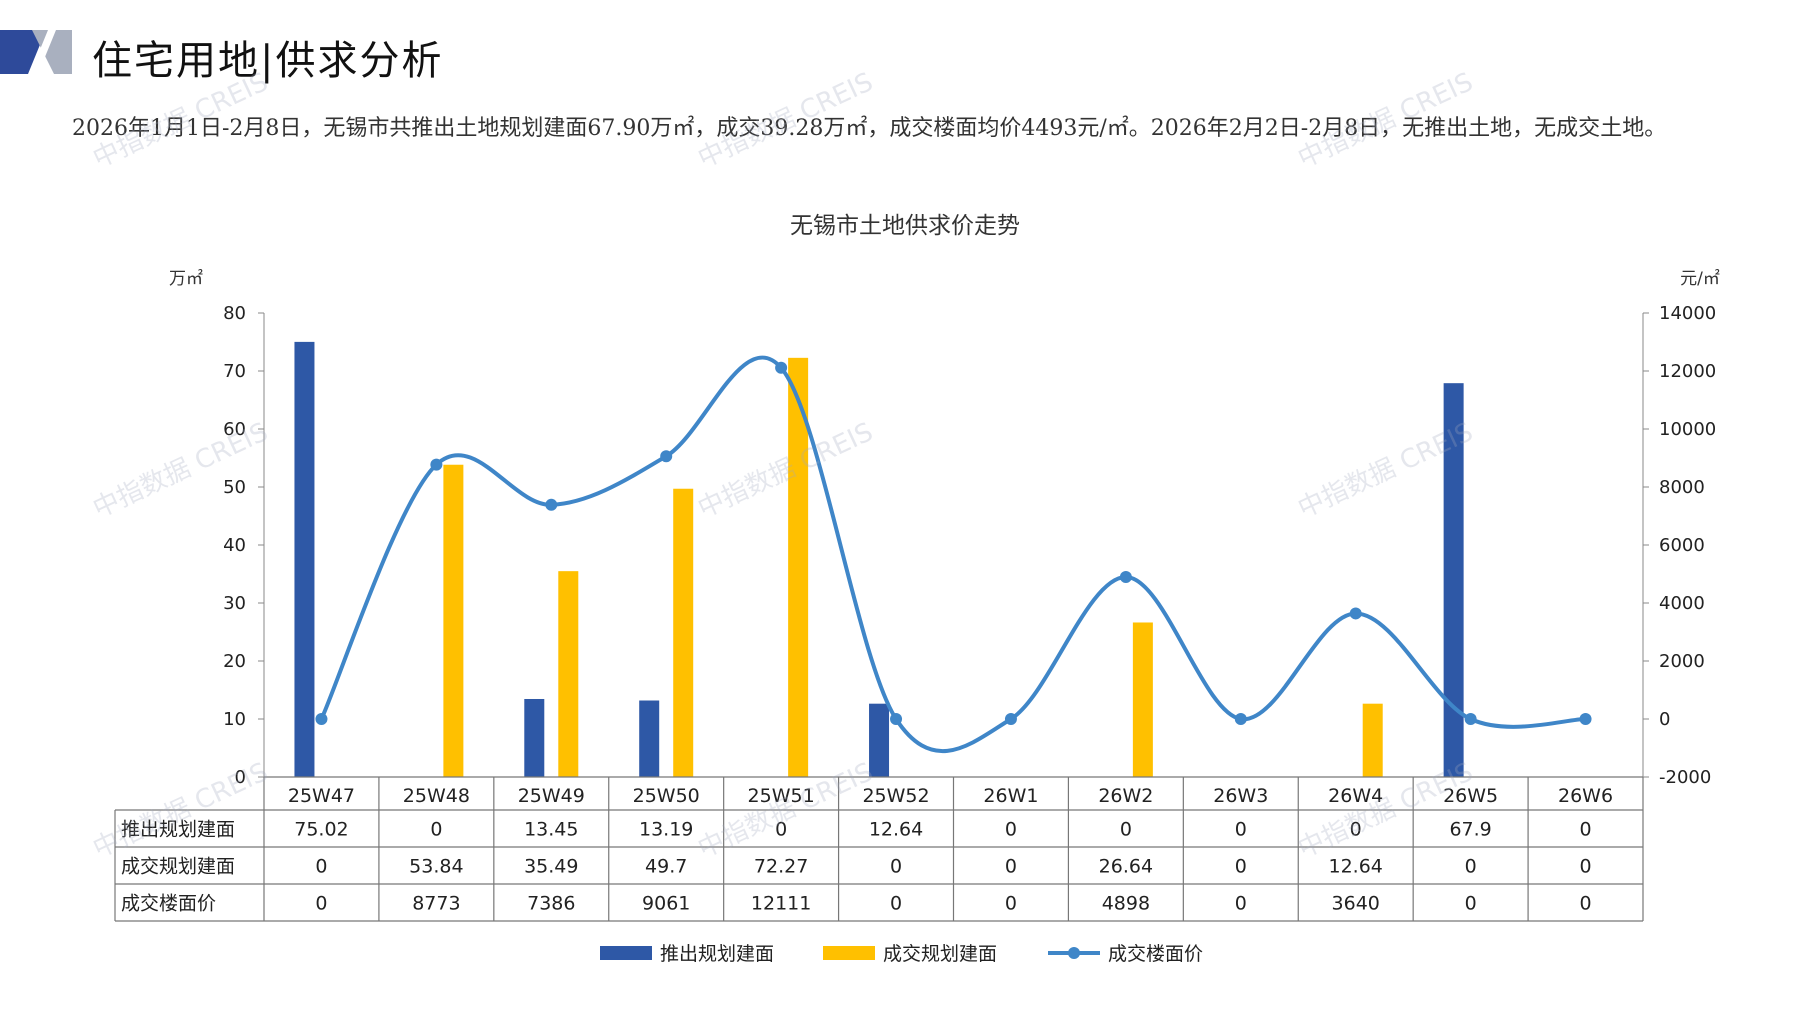  Describe the element at coordinates (1355, 796) in the screenshot. I see `x-tick-label: 26W4` at that location.